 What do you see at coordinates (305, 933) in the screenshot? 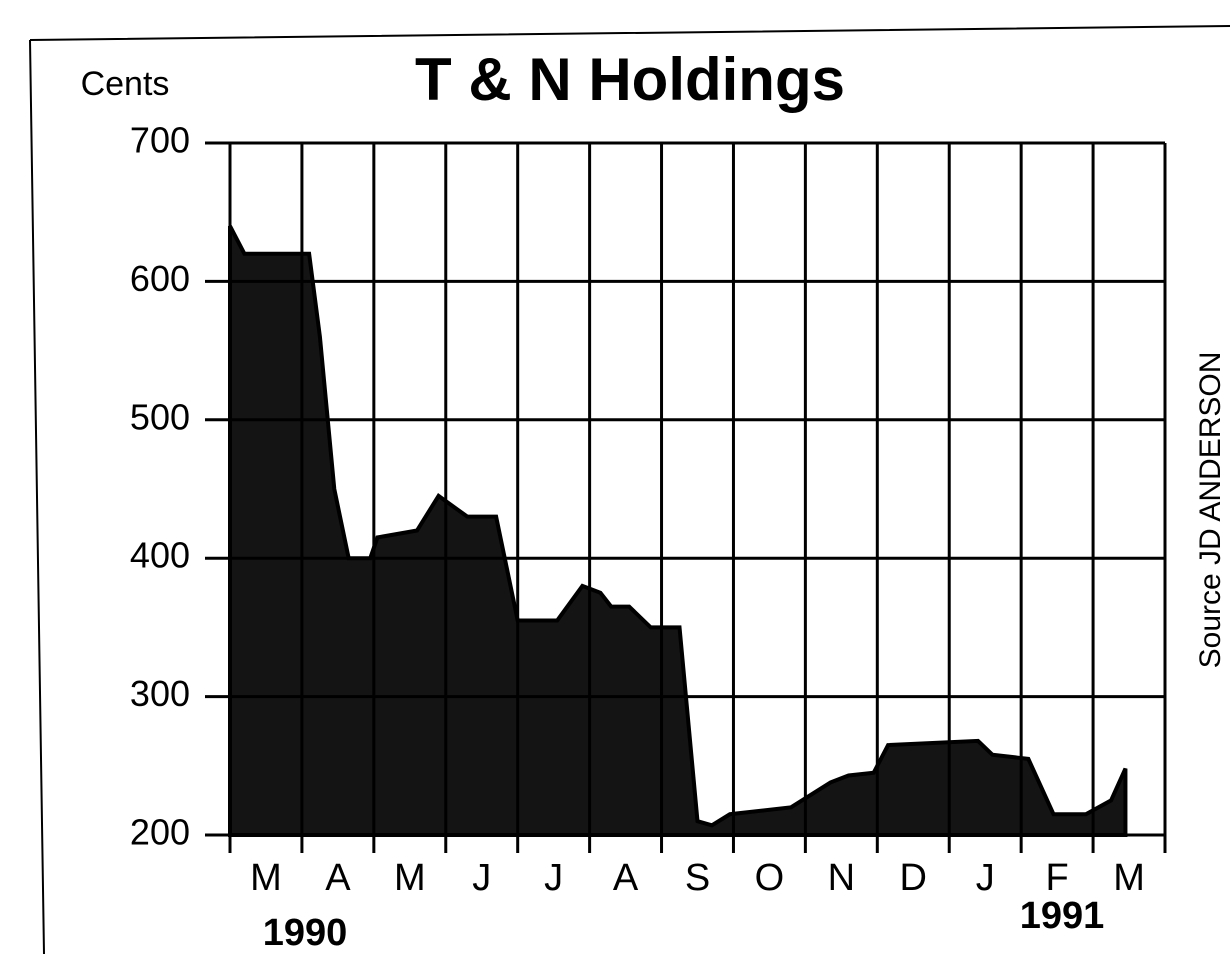
I see `year-label: 1990` at bounding box center [305, 933].